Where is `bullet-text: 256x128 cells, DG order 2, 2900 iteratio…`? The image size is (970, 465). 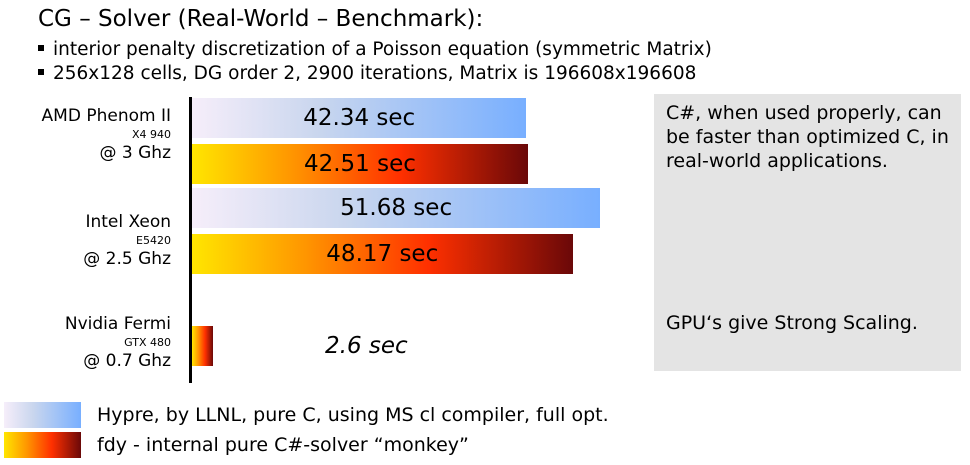 bullet-text: 256x128 cells, DG order 2, 2900 iteratio… is located at coordinates (375, 73).